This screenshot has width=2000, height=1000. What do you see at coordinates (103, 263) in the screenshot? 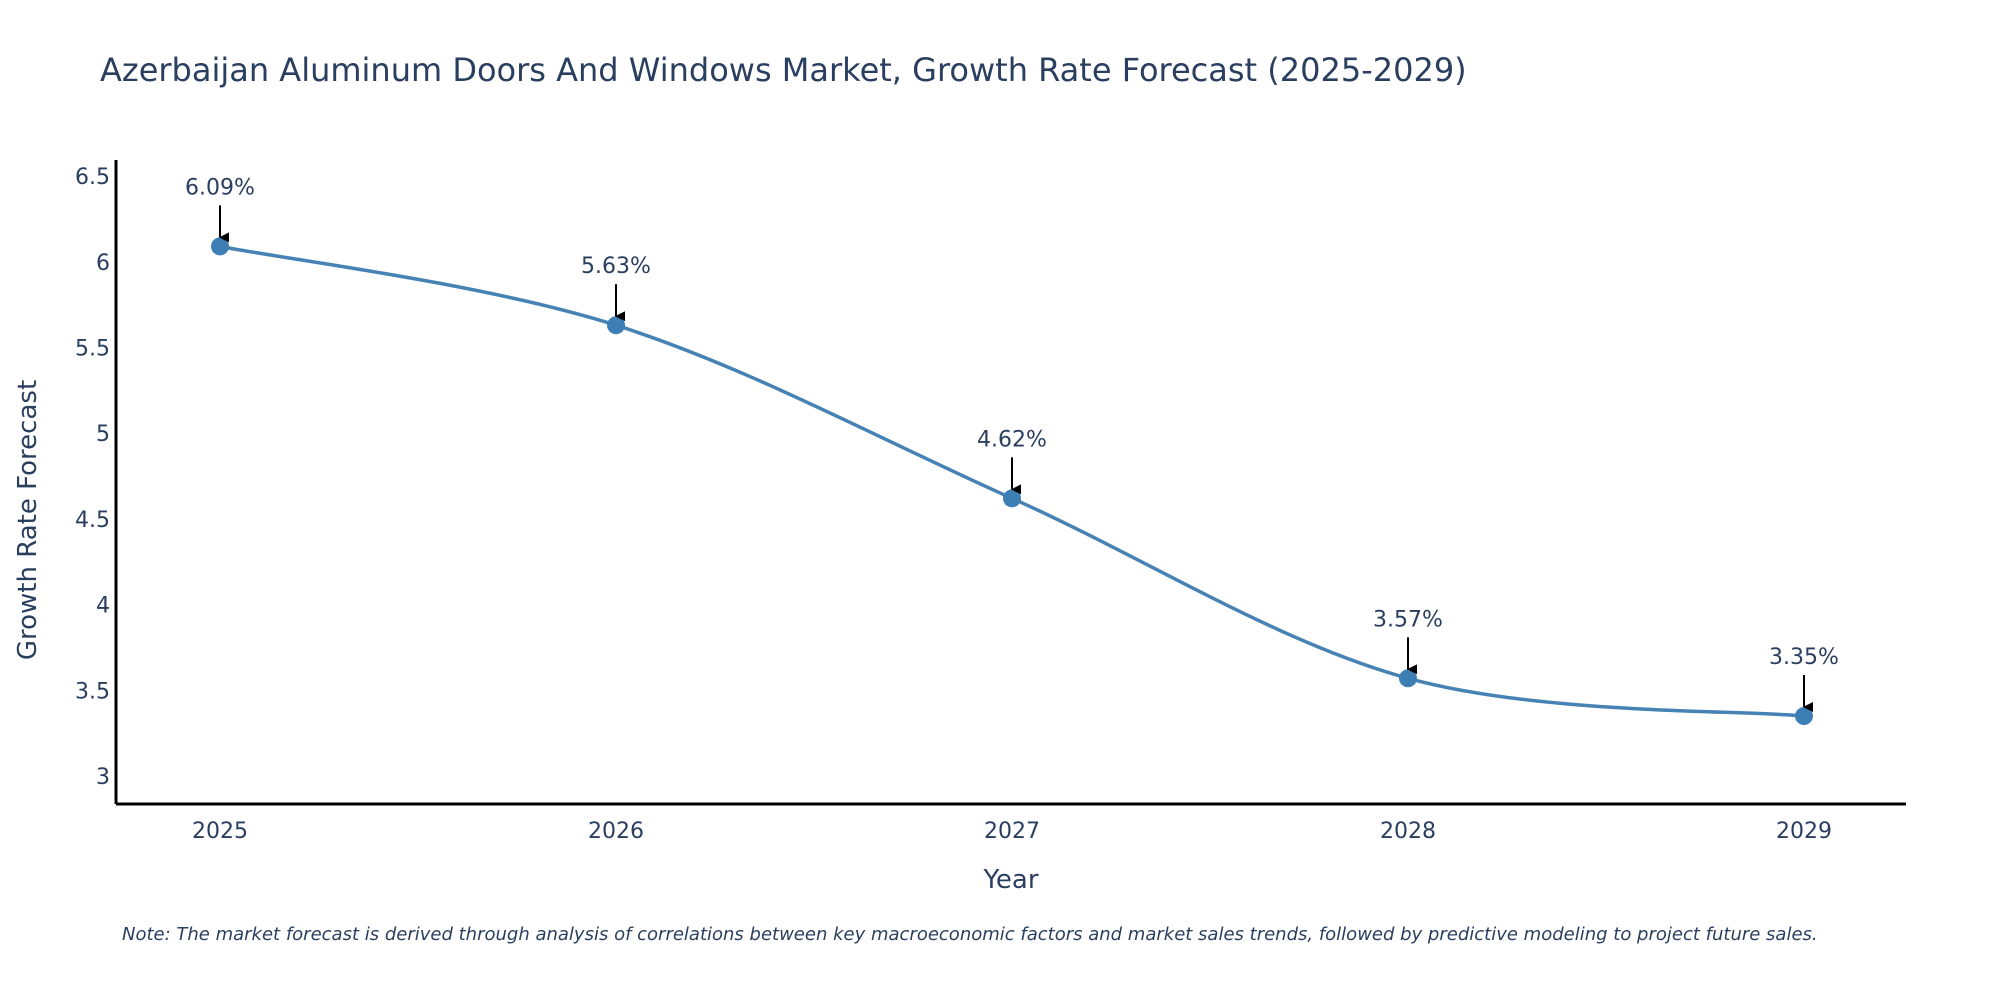
I see `y-tick-label: 6` at bounding box center [103, 263].